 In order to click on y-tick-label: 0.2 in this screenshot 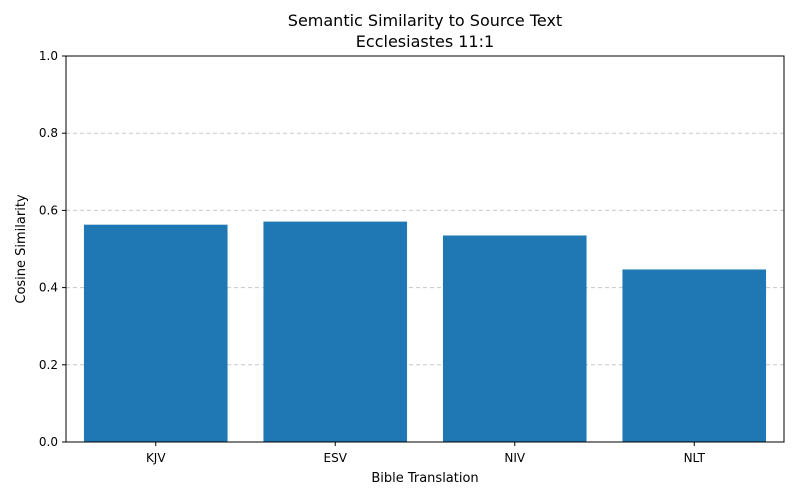, I will do `click(48, 365)`.